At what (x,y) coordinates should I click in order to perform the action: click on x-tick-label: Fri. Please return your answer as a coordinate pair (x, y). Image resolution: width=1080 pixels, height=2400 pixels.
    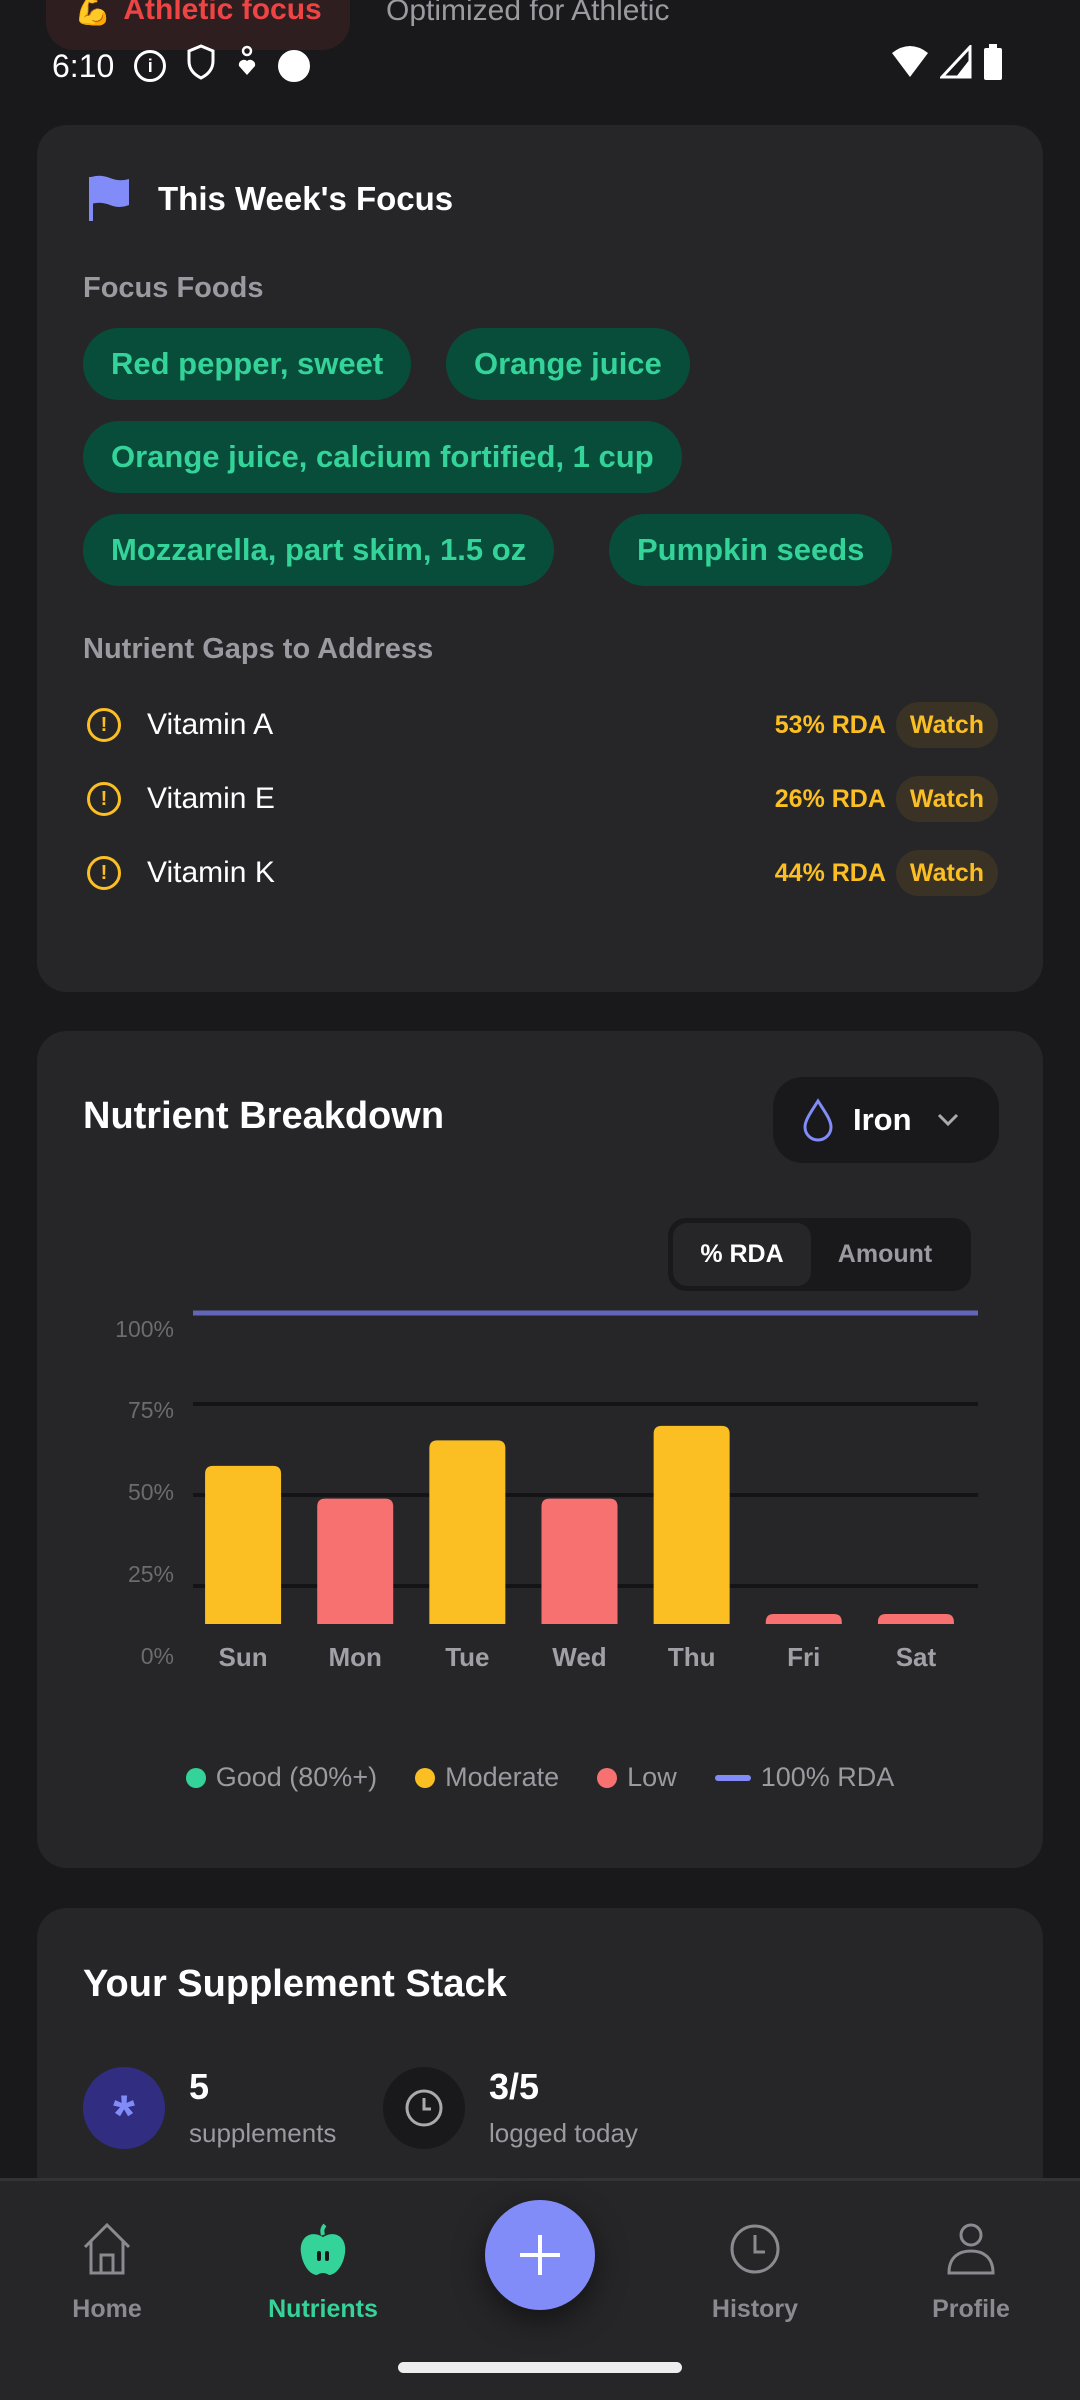
    Looking at the image, I should click on (804, 1657).